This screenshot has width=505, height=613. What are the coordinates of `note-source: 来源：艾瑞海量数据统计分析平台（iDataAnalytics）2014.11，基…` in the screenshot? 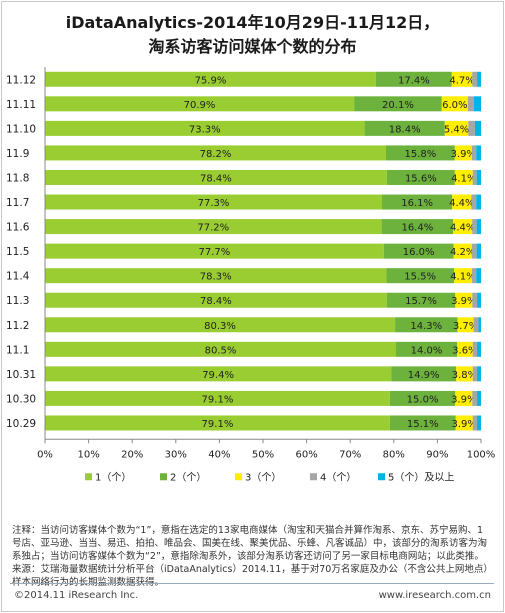 It's located at (250, 576).